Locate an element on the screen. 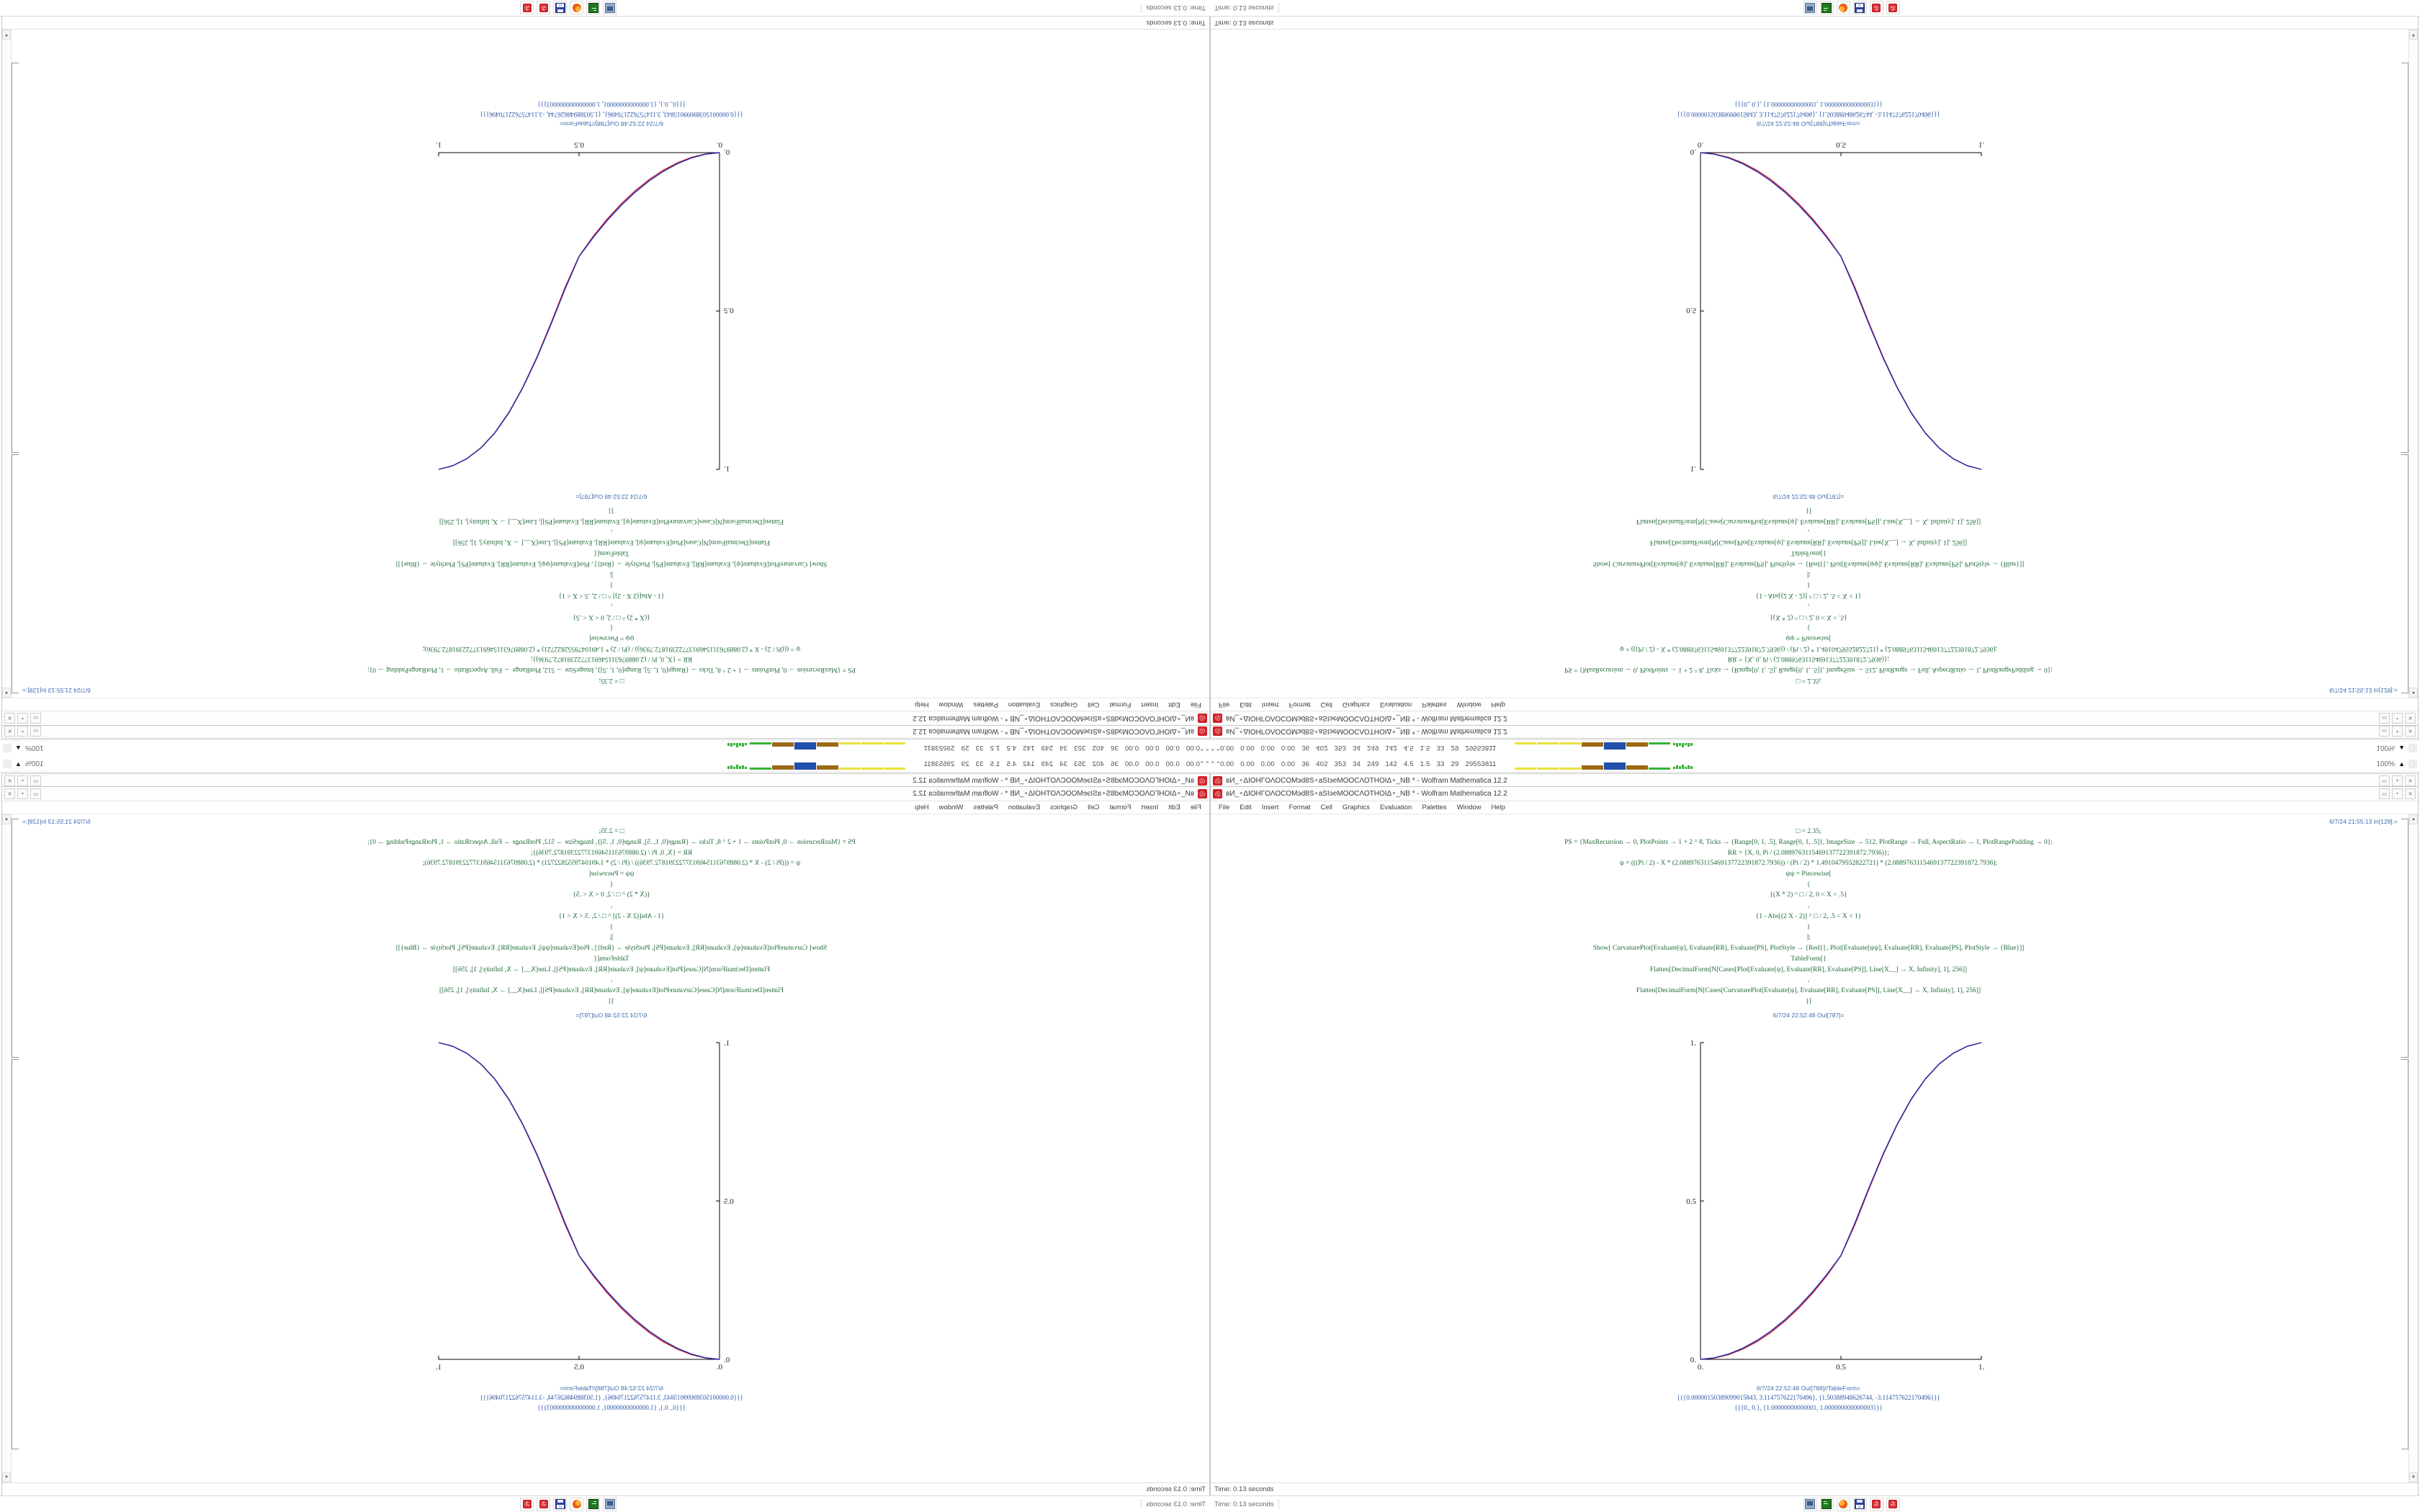 This screenshot has height=1512, width=2420. mathematica-icon-2-button is located at coordinates (527, 8).